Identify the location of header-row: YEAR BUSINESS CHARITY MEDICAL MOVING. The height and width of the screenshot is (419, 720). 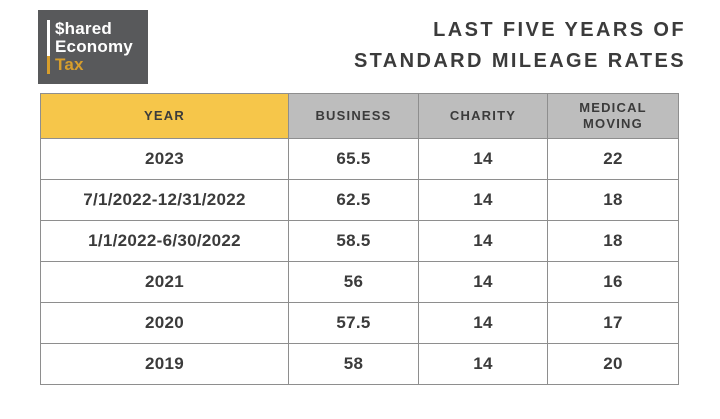
(359, 116).